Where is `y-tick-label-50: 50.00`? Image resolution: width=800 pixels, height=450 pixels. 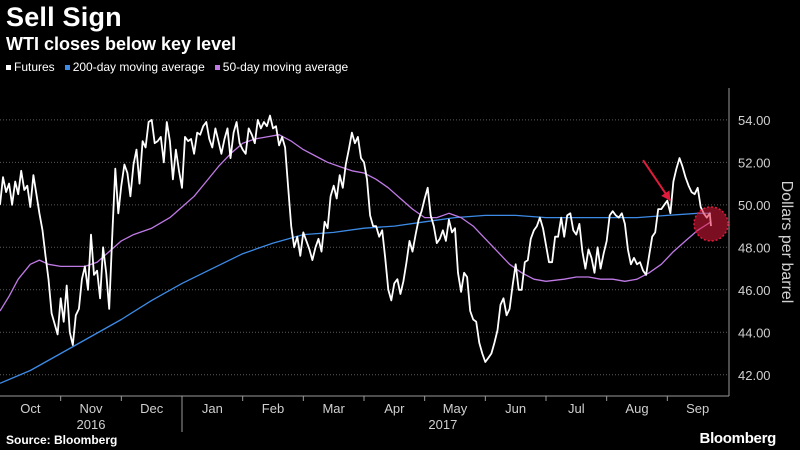 y-tick-label-50: 50.00 is located at coordinates (754, 205).